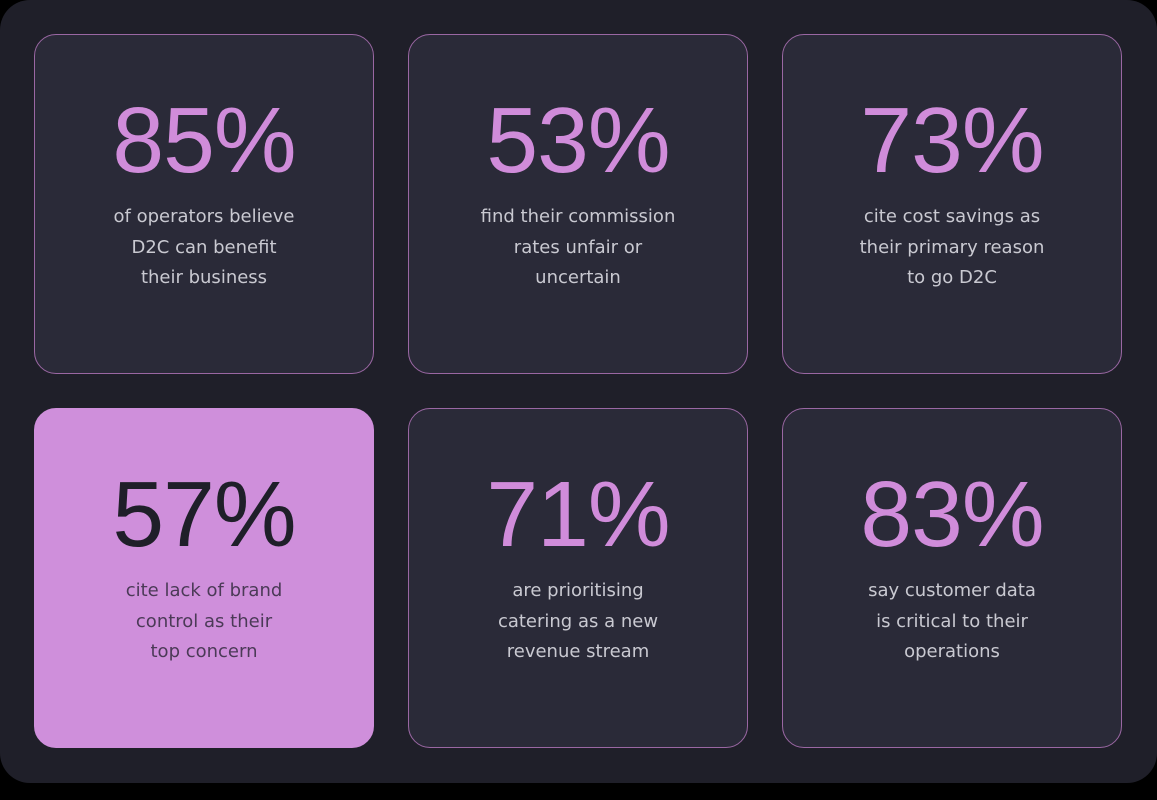 This screenshot has width=1157, height=800. I want to click on stat-description-line: catering as a new, so click(578, 621).